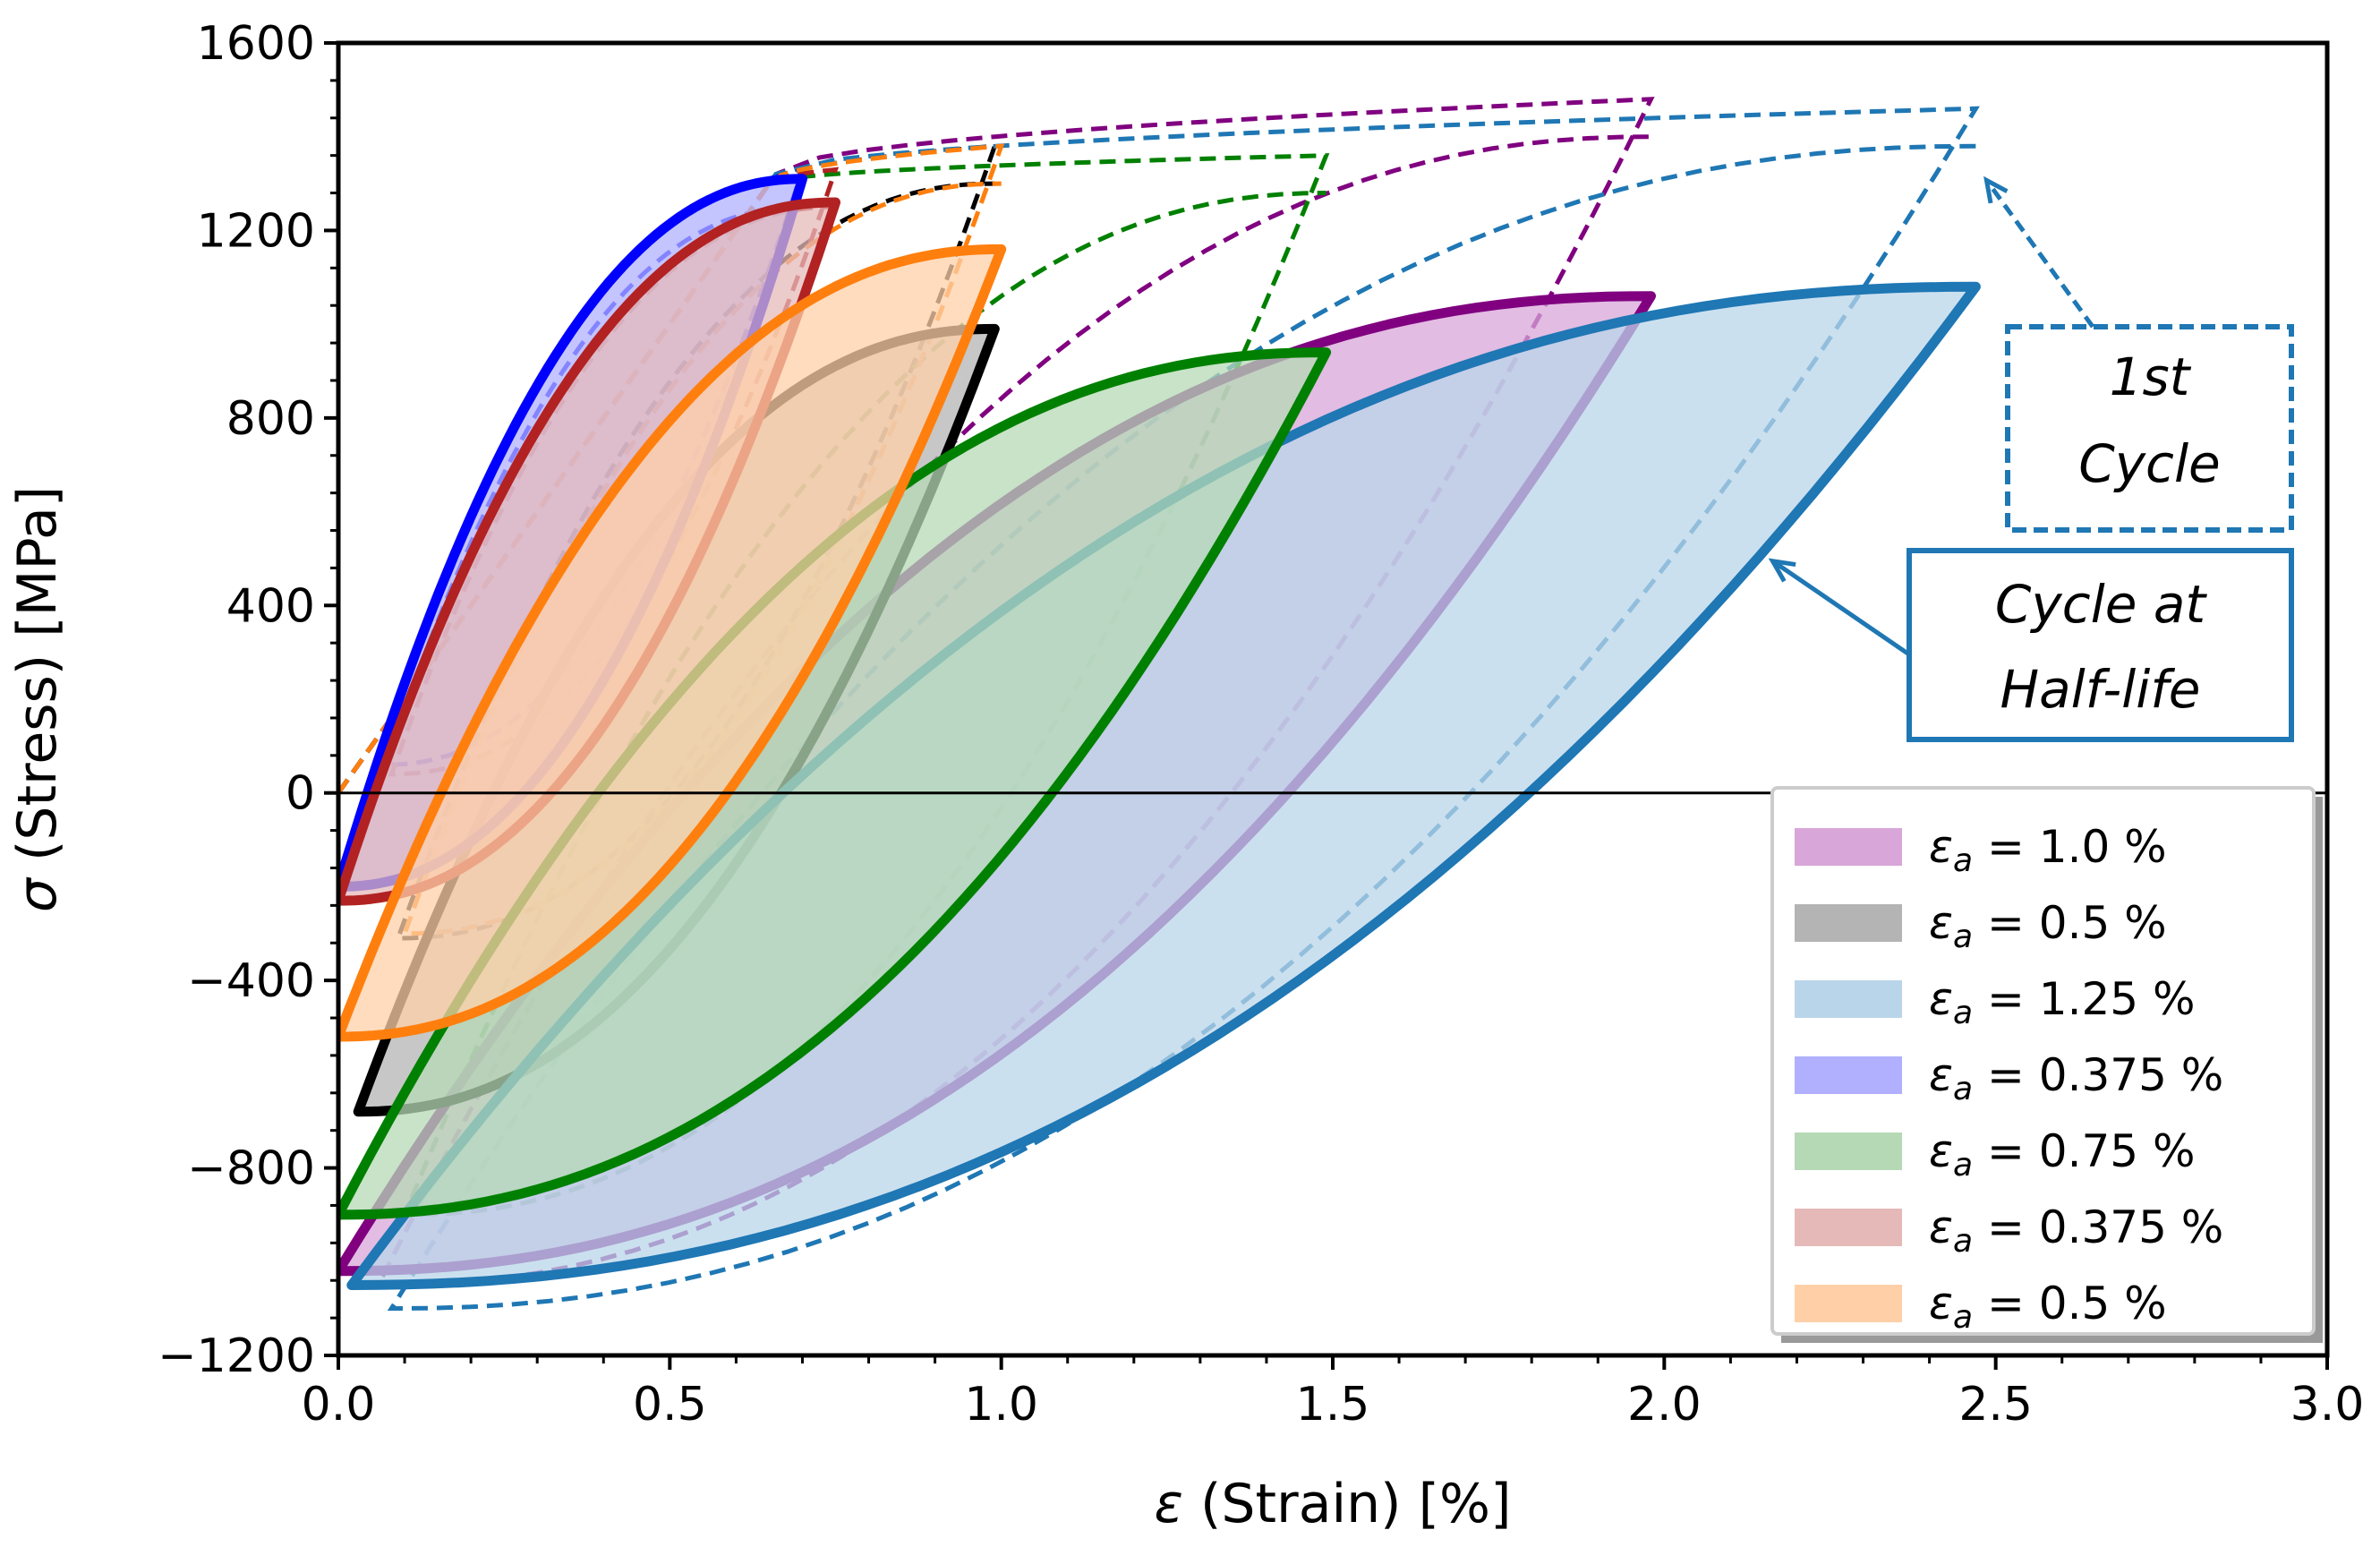  I want to click on y-axis-symbol: σ, so click(37, 894).